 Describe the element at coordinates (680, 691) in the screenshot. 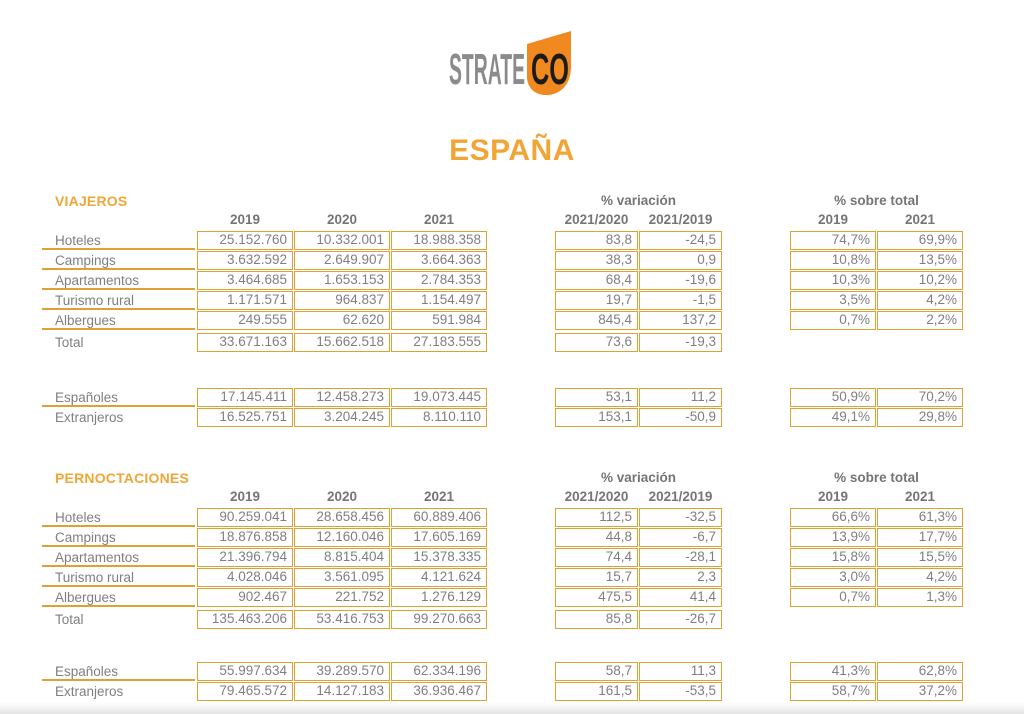

I see `variation-cell: -53,5` at that location.